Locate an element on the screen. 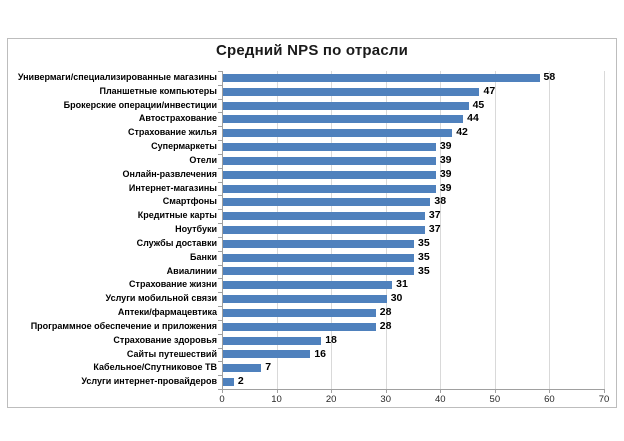 This screenshot has height=441, width=624. category-label: Брокерские операции/инвестиции is located at coordinates (140, 104).